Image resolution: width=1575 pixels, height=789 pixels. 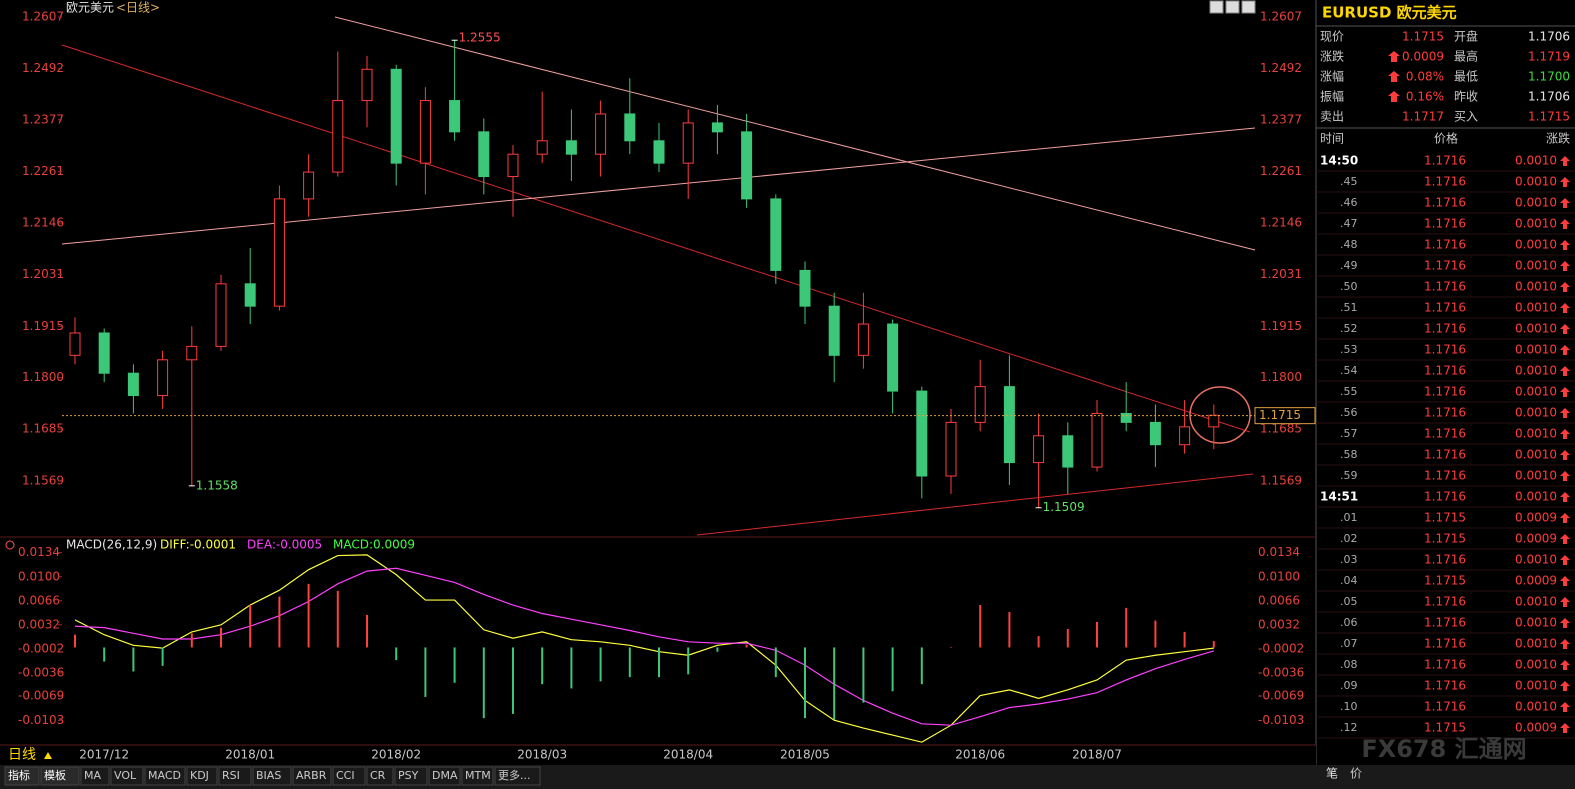 I want to click on tab: MTM, so click(x=478, y=775).